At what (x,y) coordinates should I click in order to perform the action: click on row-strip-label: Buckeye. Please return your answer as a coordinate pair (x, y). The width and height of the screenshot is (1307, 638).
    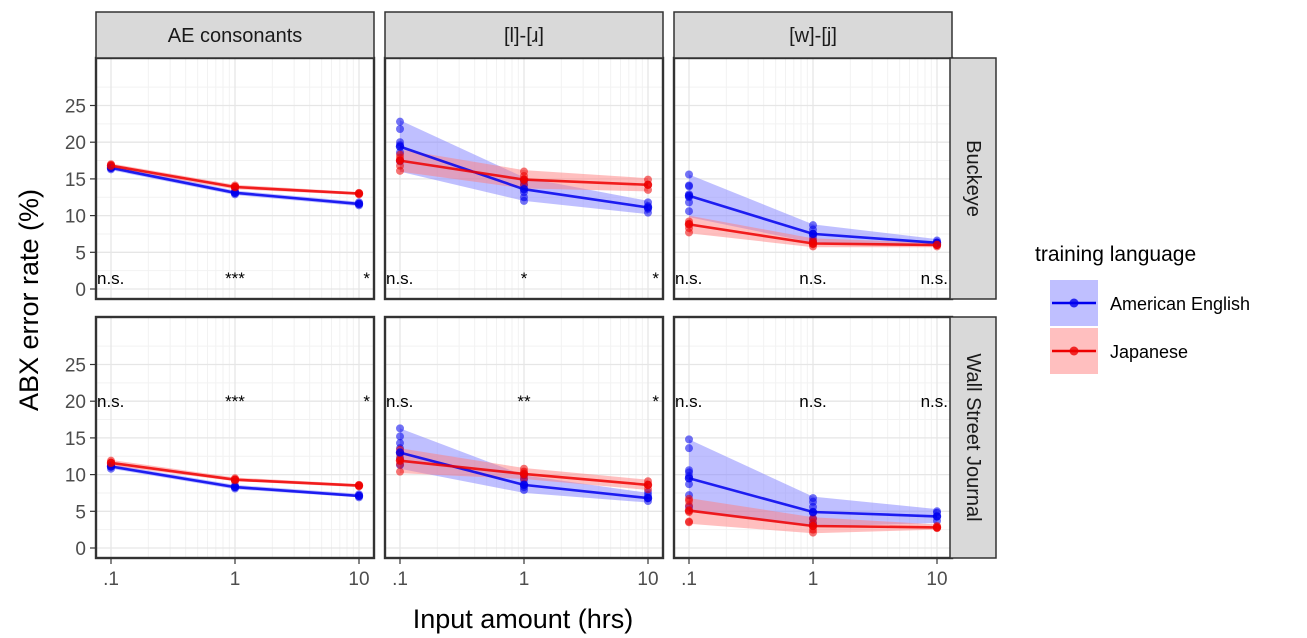
    Looking at the image, I should click on (973, 178).